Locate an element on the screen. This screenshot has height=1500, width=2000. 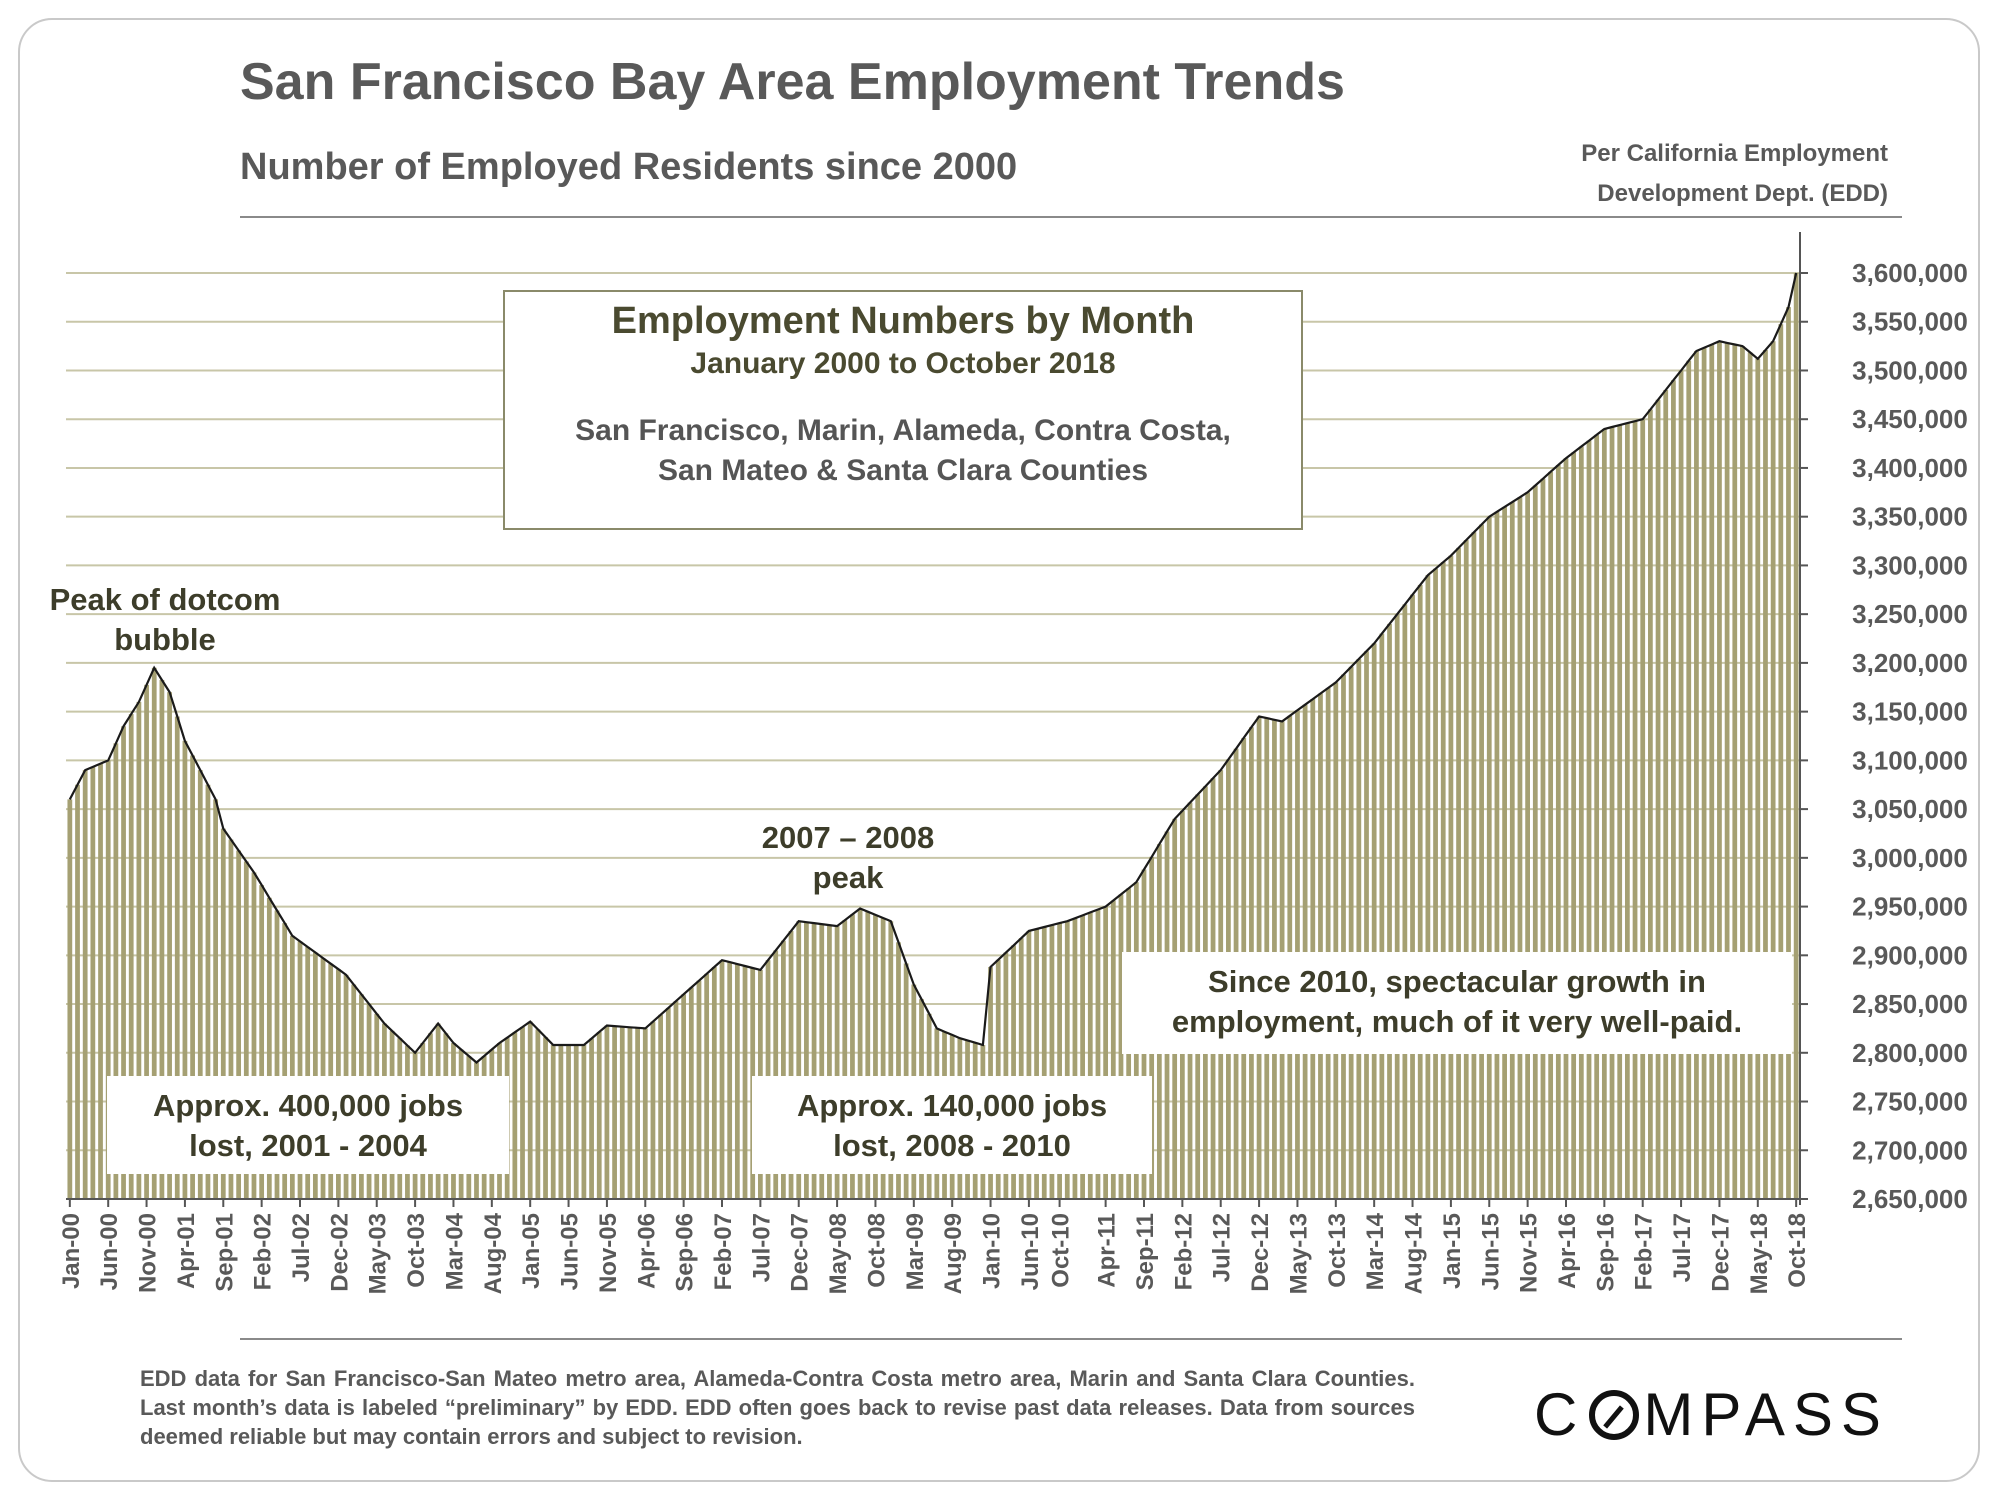
legend-title: Employment Numbers by Month is located at coordinates (903, 321).